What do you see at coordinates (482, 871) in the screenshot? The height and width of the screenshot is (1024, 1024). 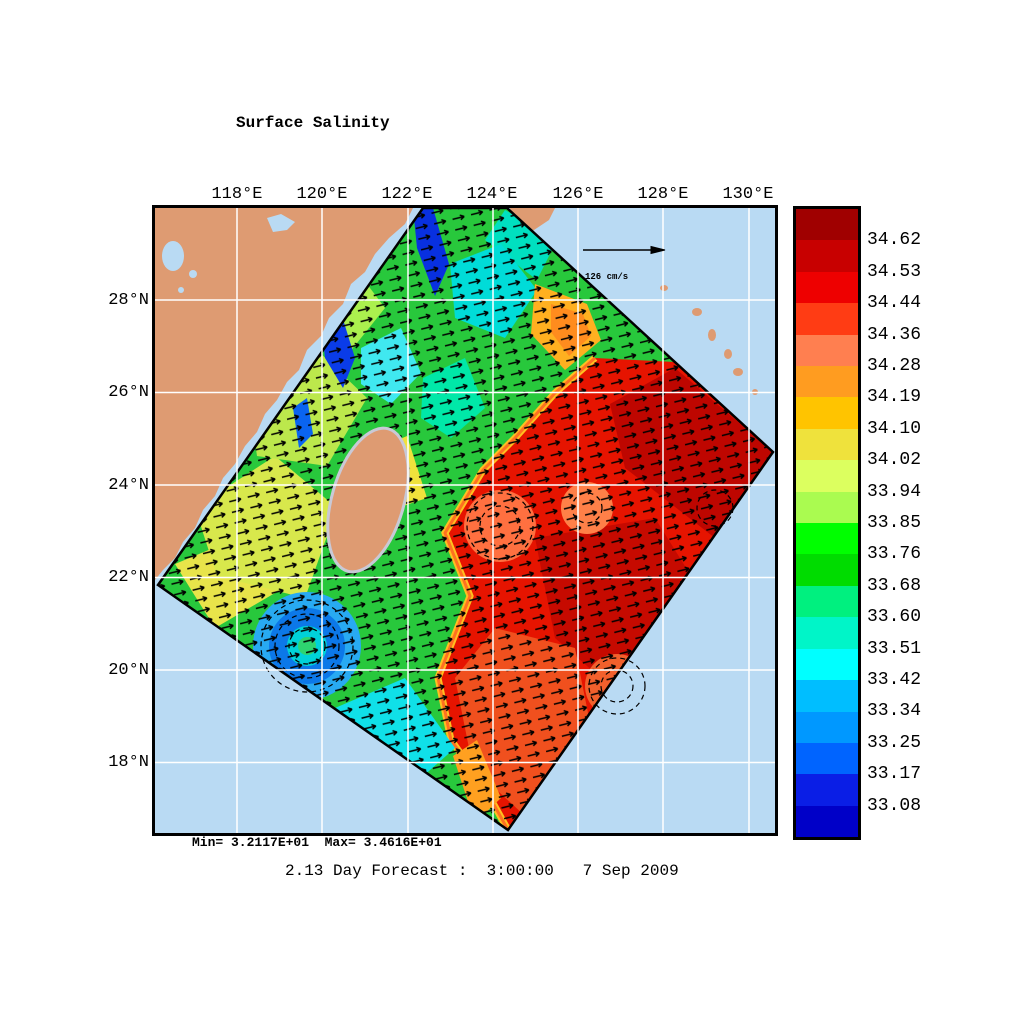 I see `forecast-caption: 2.13 Day Forecast : 3:00:00 7 Sep 2009` at bounding box center [482, 871].